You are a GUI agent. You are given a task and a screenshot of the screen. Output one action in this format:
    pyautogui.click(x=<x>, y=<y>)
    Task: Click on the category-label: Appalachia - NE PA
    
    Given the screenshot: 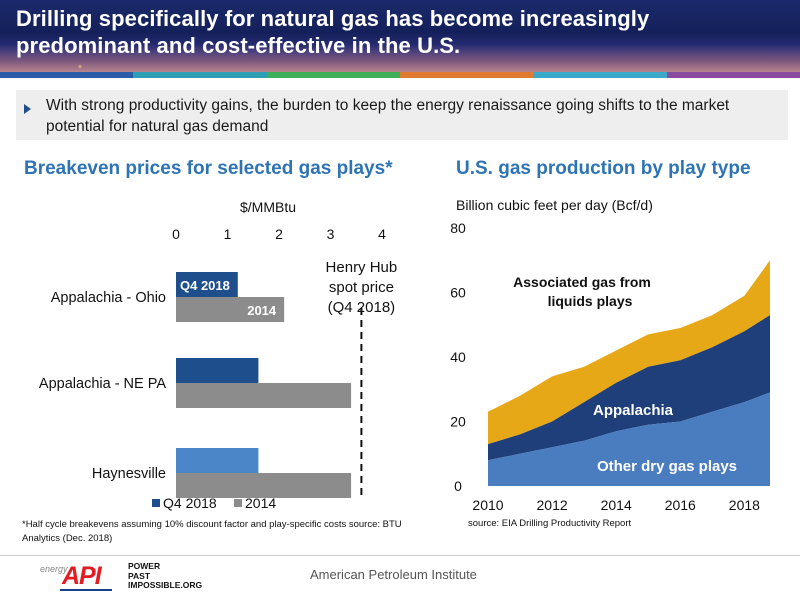 What is the action you would take?
    pyautogui.click(x=102, y=384)
    